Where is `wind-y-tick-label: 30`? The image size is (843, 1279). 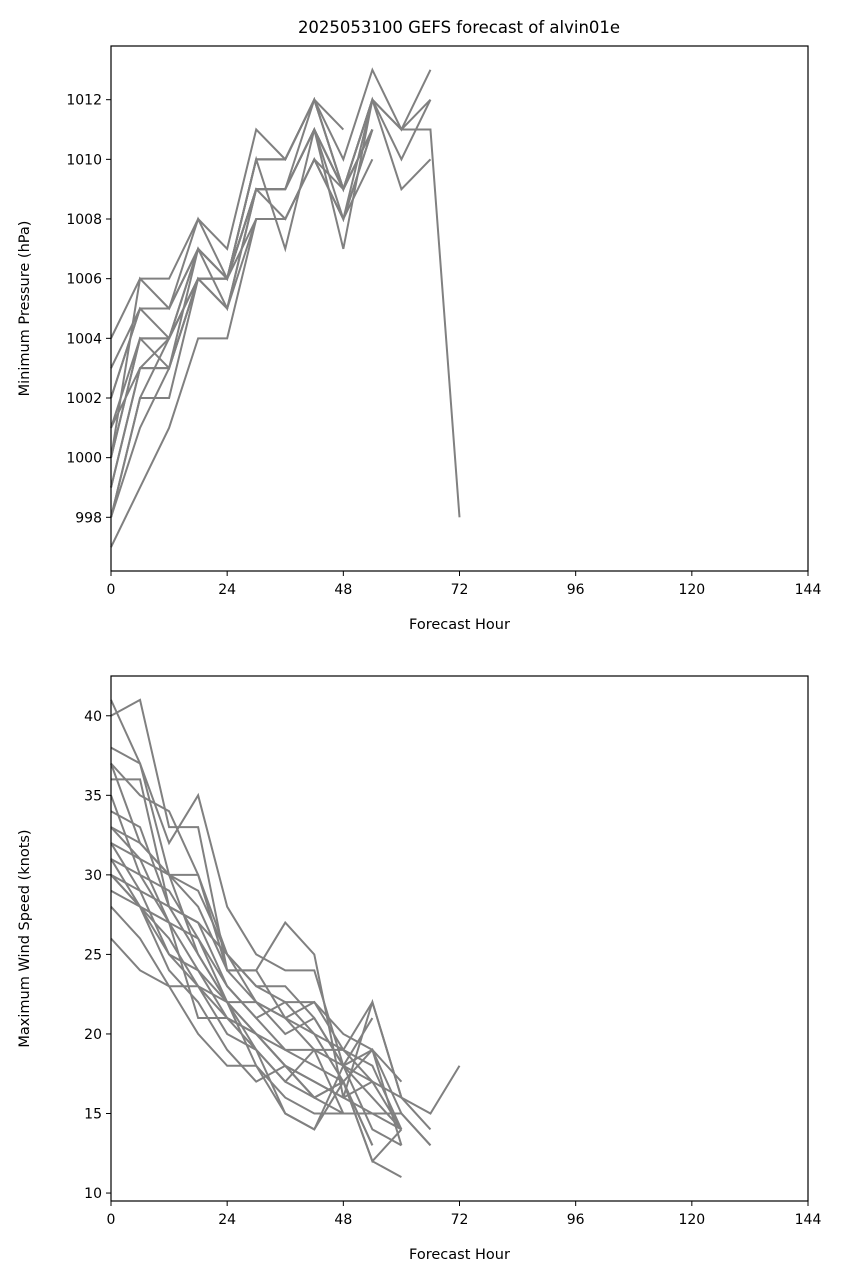 wind-y-tick-label: 30 is located at coordinates (93, 876).